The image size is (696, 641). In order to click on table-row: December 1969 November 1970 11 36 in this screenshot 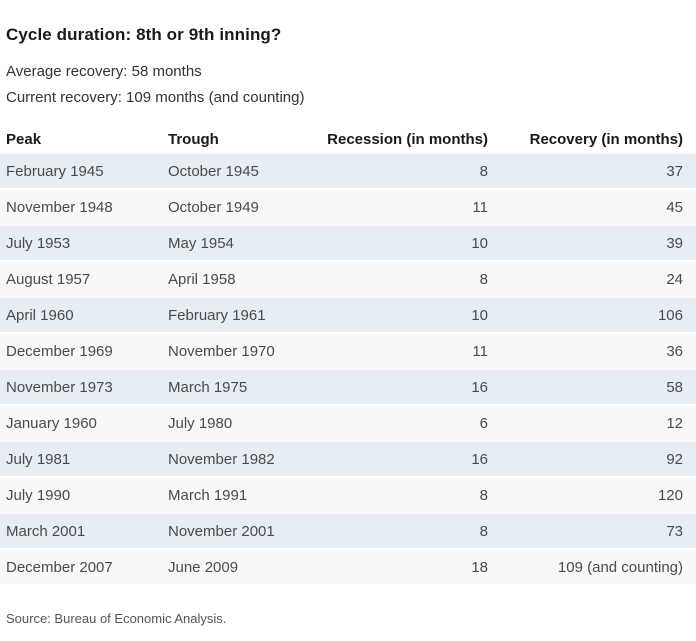, I will do `click(348, 351)`.